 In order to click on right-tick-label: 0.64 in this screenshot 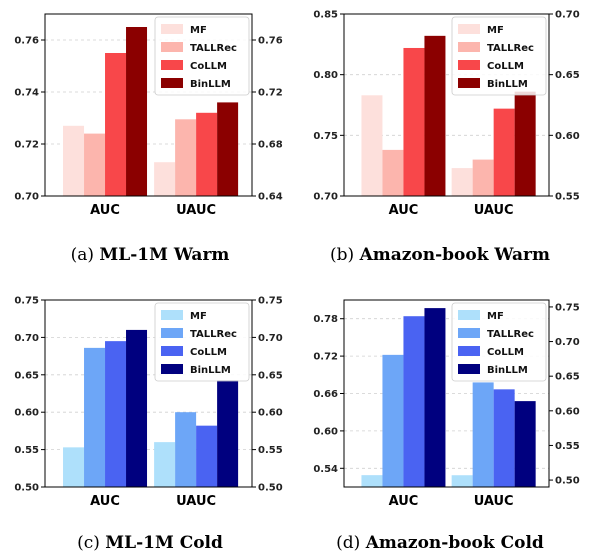, I will do `click(270, 197)`.